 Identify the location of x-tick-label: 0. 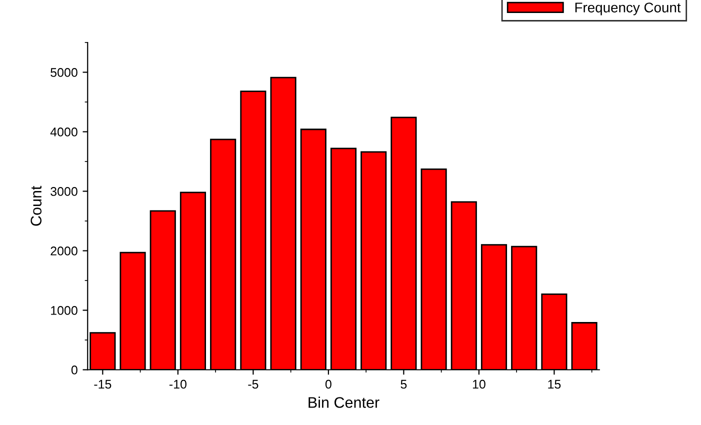
(328, 384).